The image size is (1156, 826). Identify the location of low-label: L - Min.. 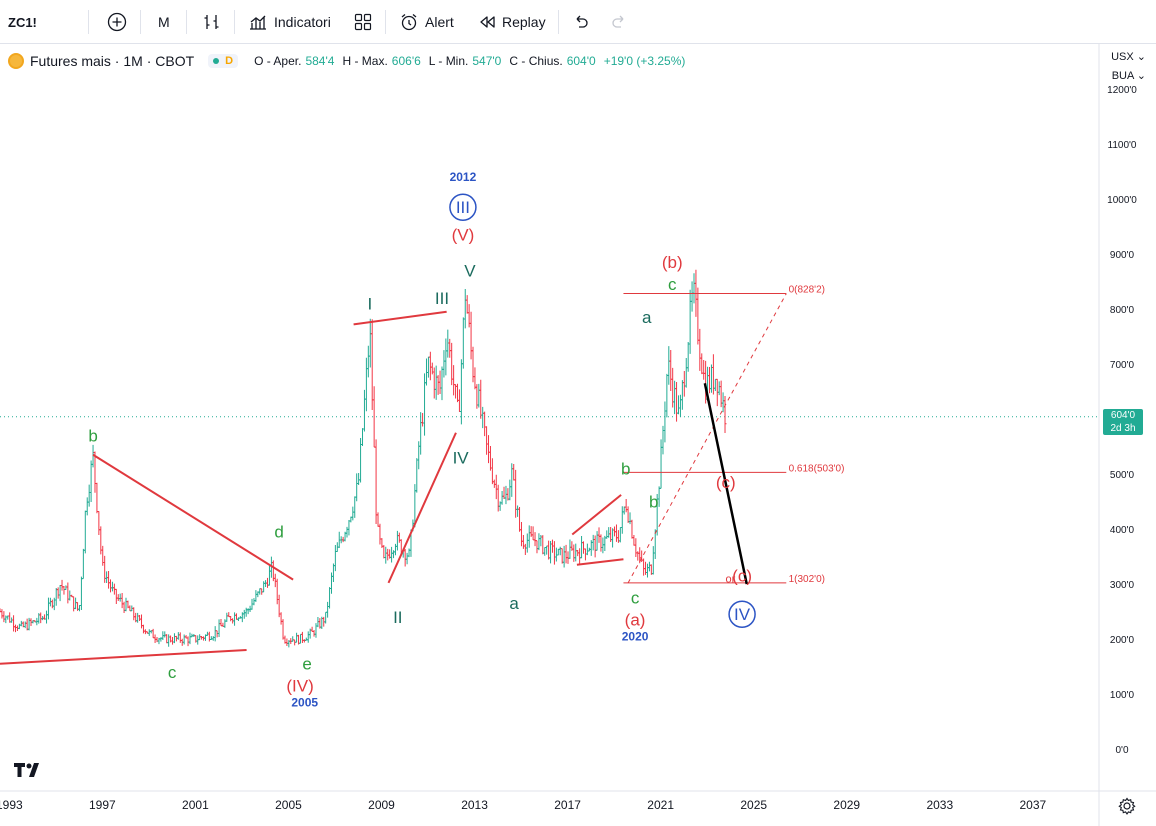
(448, 61).